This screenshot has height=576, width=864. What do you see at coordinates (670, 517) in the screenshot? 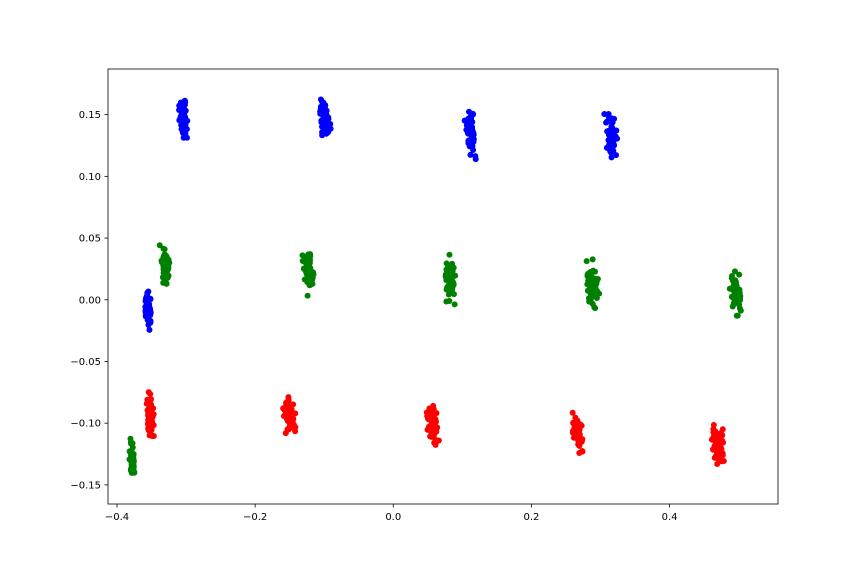
I see `x-tick-label: 0.4` at bounding box center [670, 517].